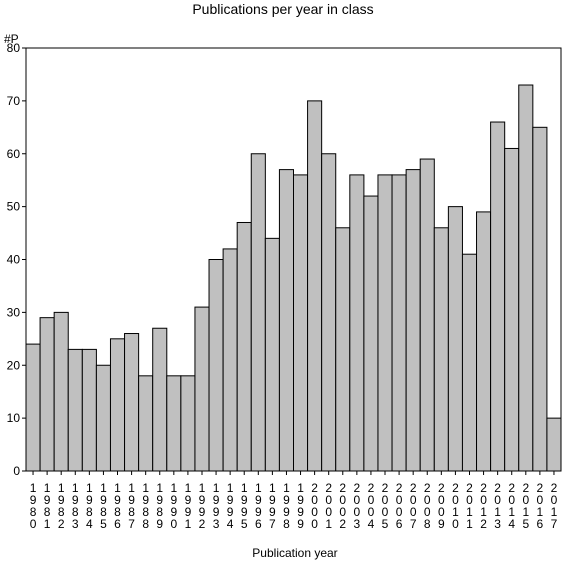 Image resolution: width=567 pixels, height=572 pixels. I want to click on bar-1984, so click(89, 410).